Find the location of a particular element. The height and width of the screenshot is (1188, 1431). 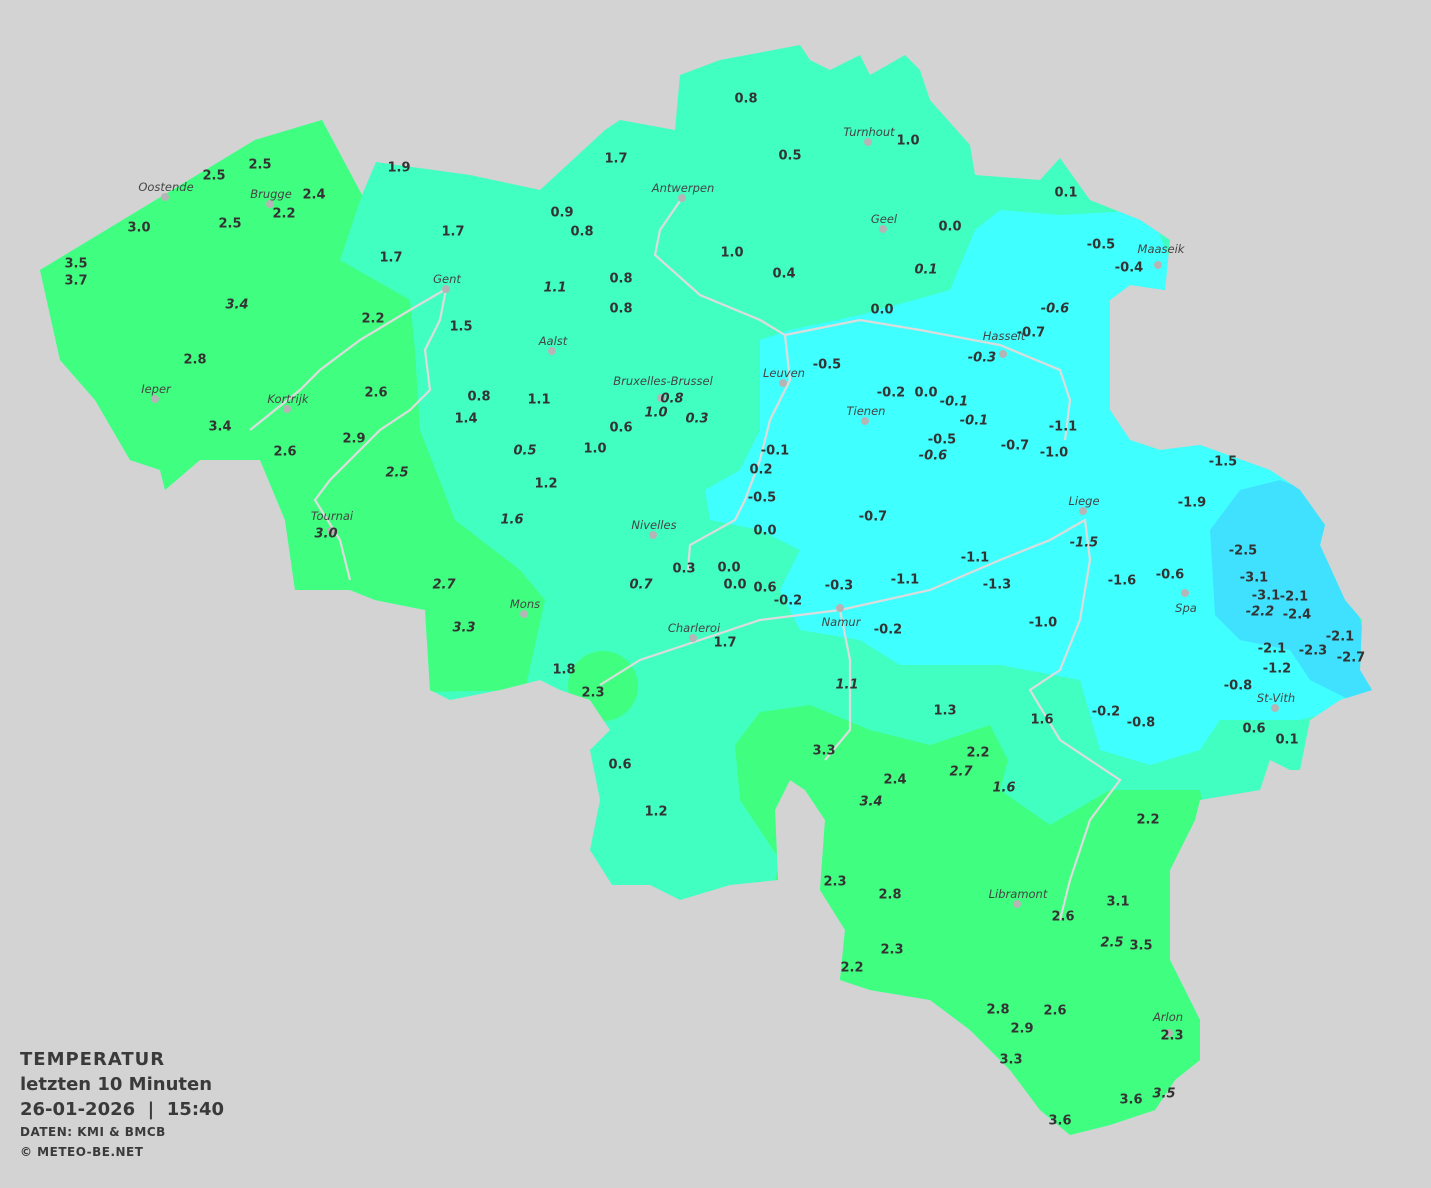

city-label: Tournai is located at coordinates (332, 516).